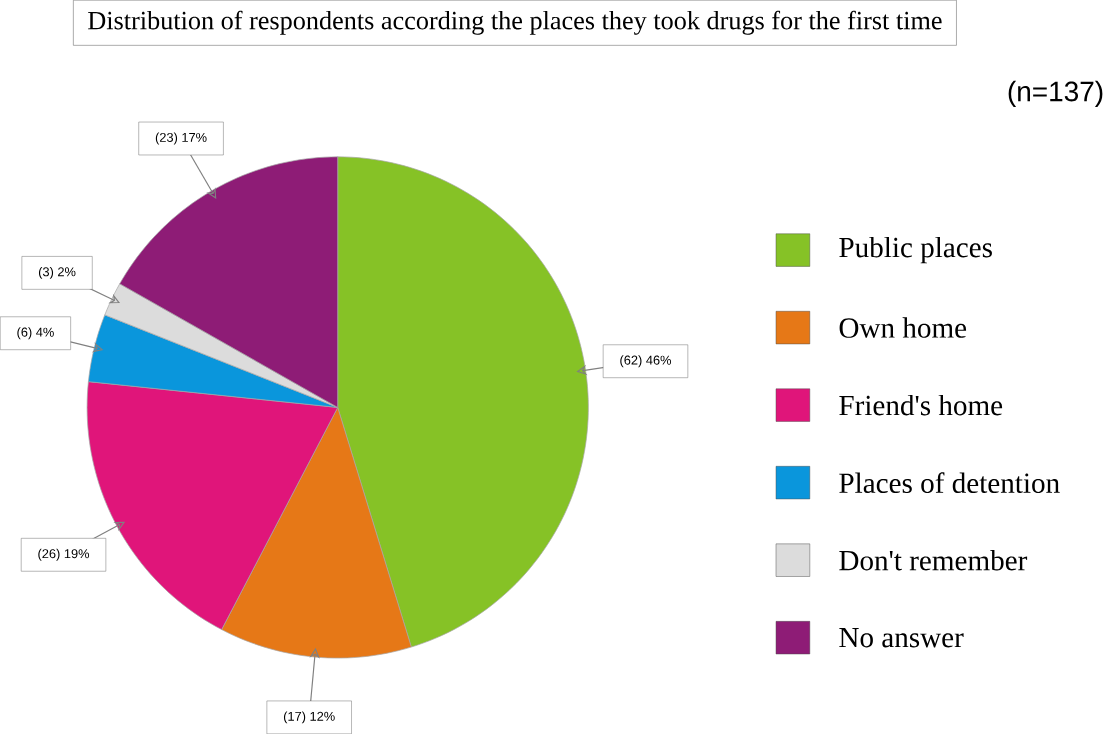  I want to click on legend-label: Public places, so click(915, 250).